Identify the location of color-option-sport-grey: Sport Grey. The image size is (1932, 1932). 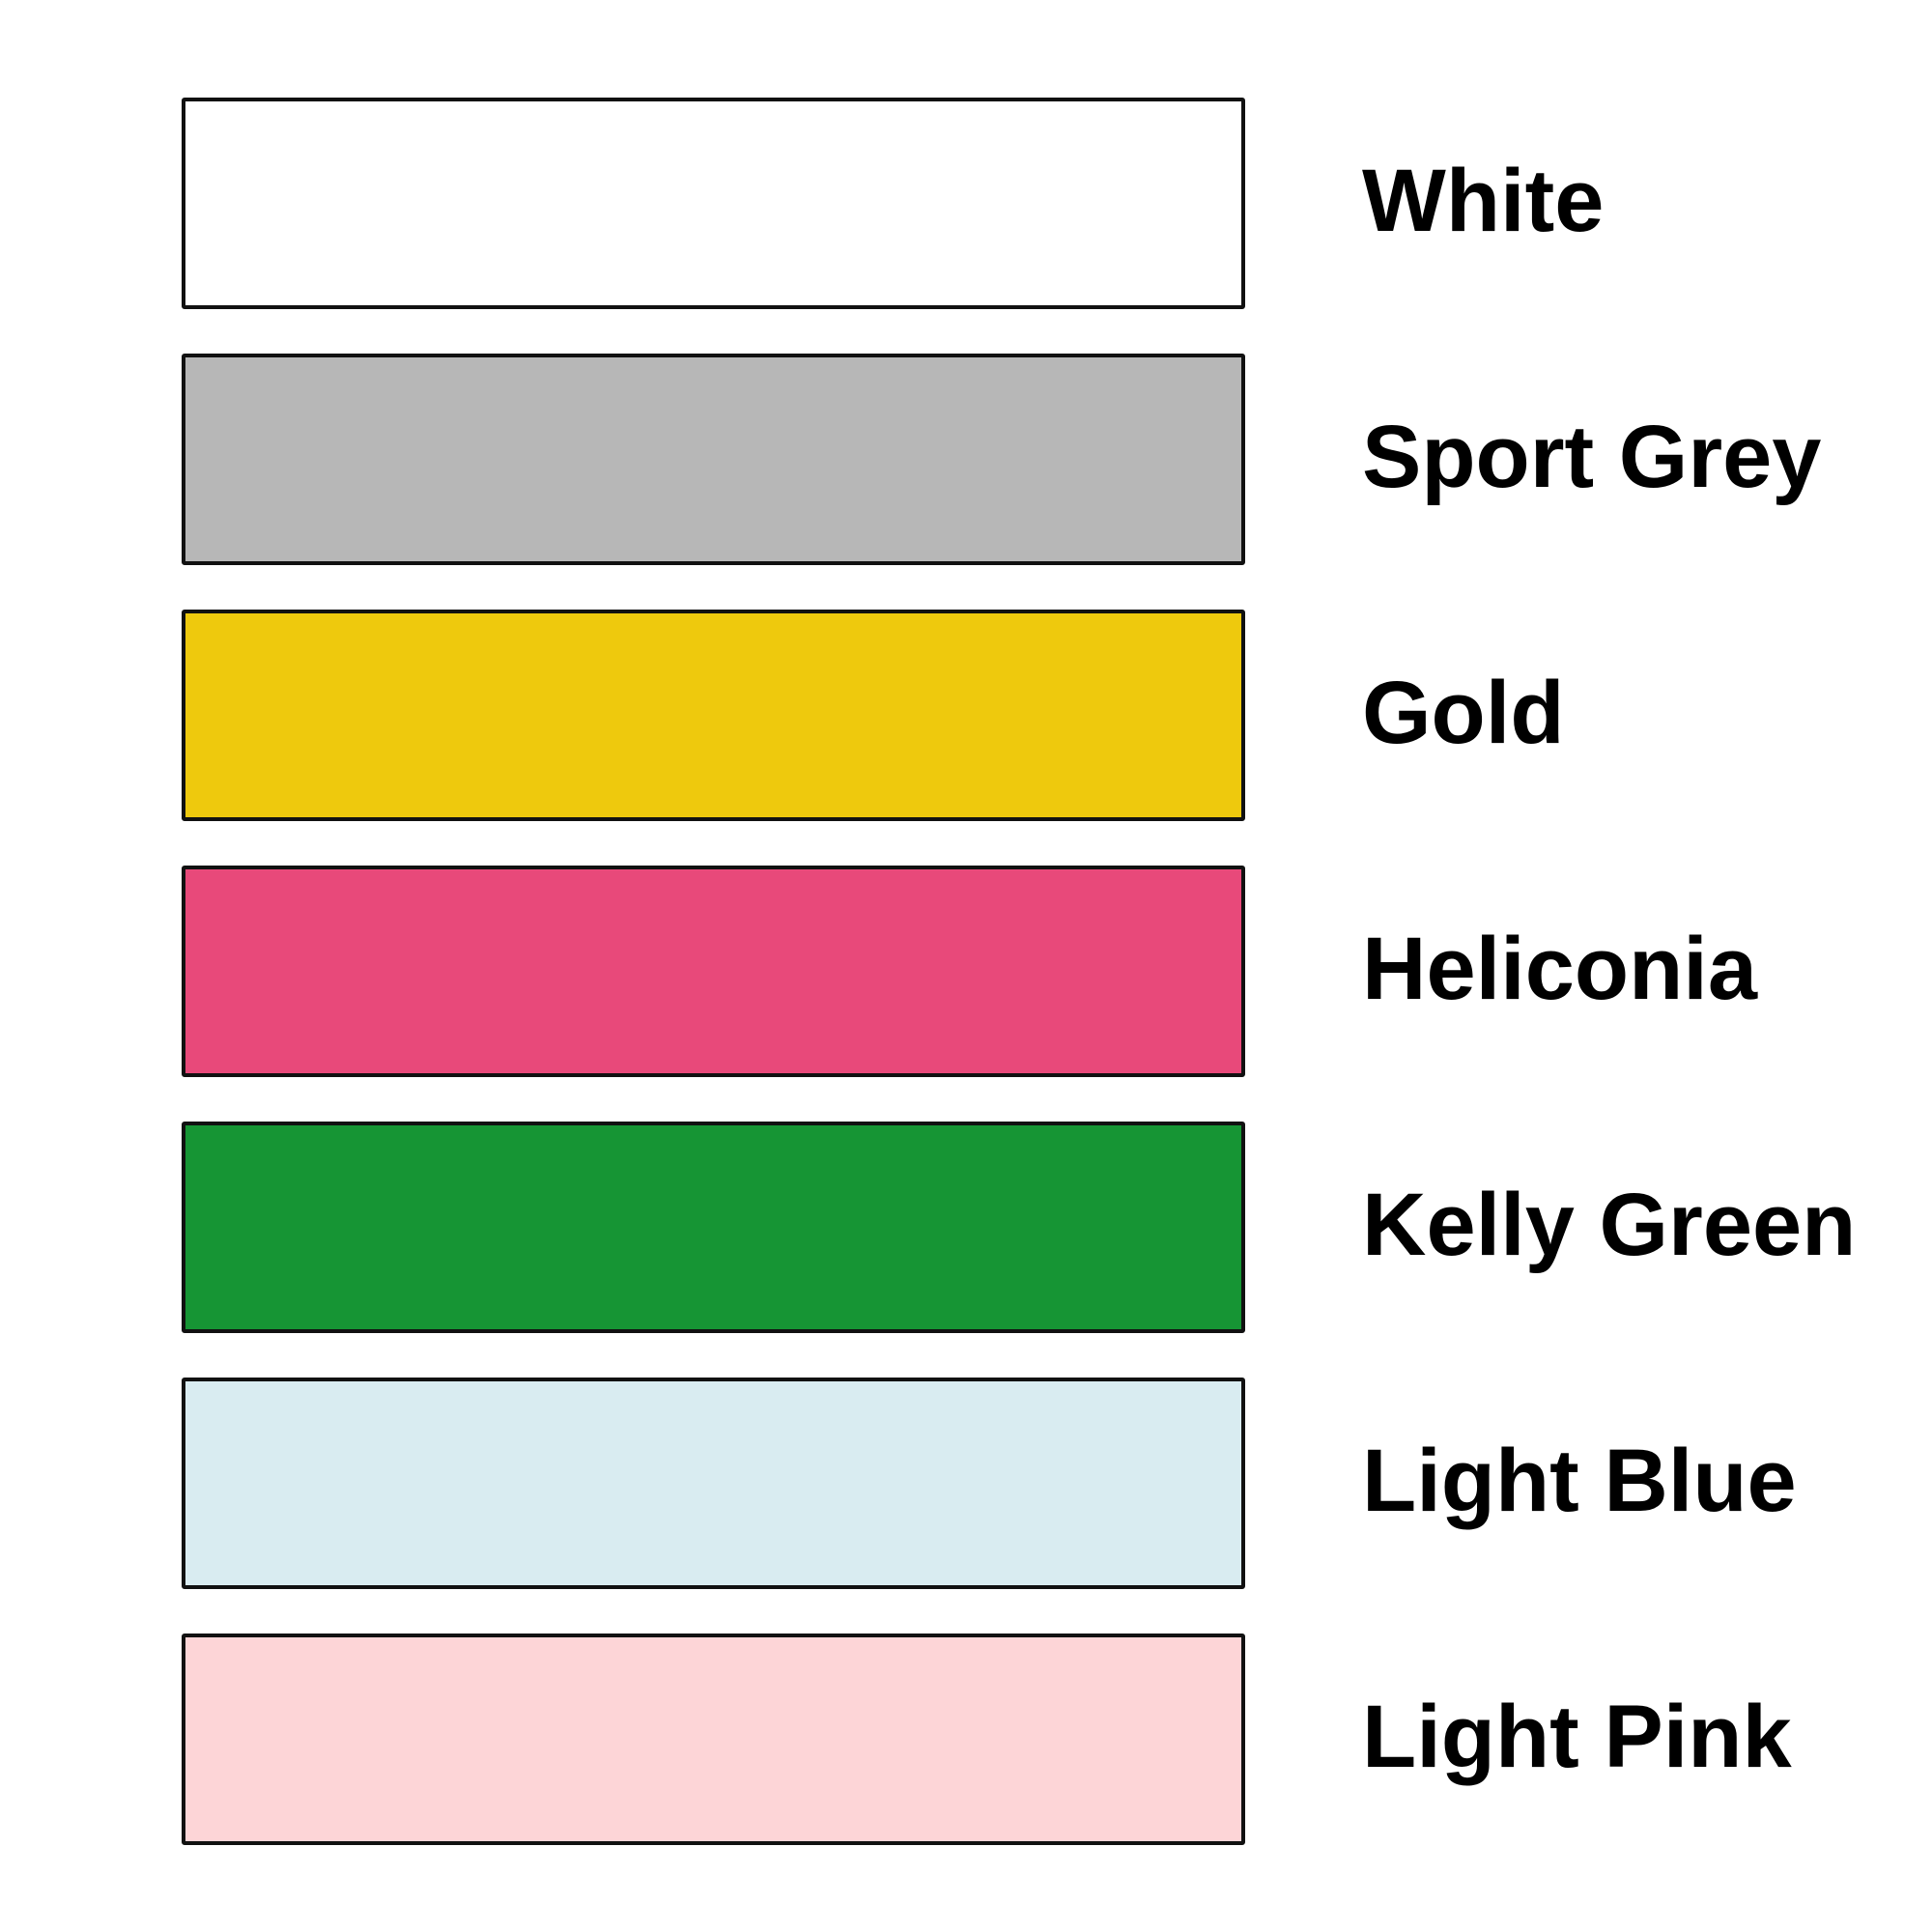
(966, 459).